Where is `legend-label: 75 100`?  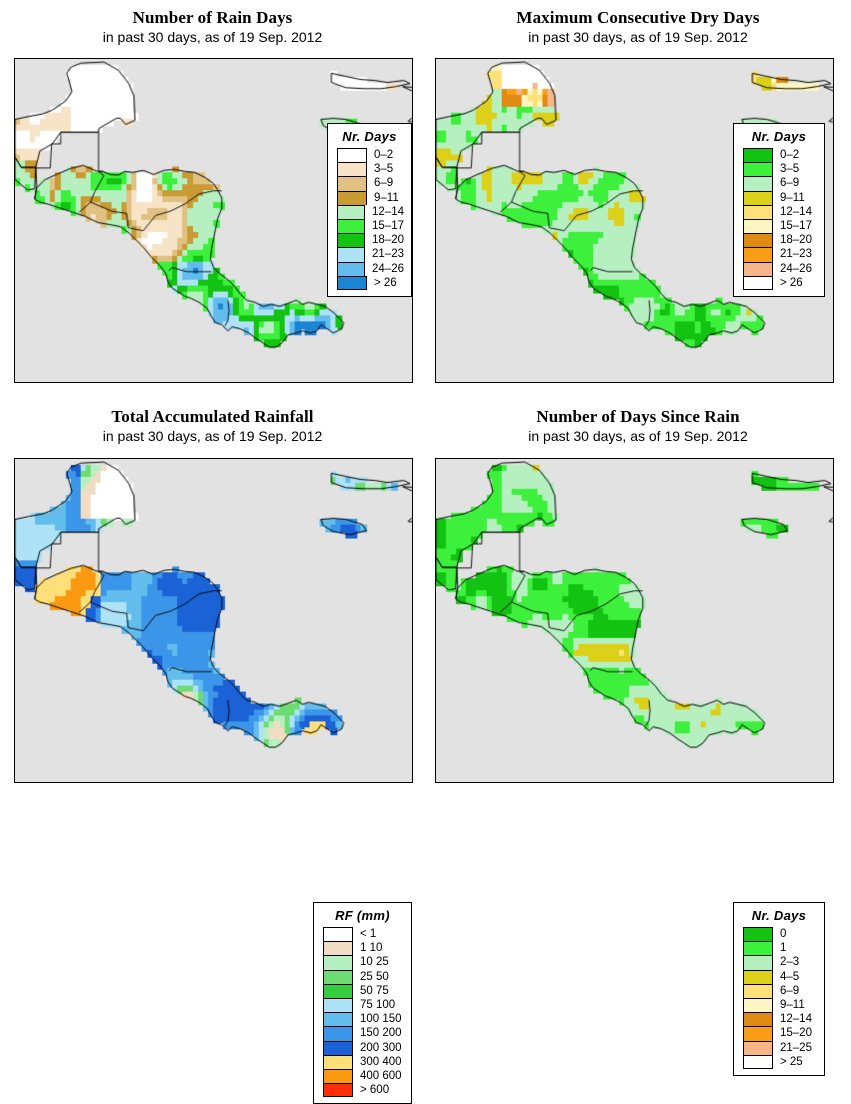
legend-label: 75 100 is located at coordinates (378, 1004).